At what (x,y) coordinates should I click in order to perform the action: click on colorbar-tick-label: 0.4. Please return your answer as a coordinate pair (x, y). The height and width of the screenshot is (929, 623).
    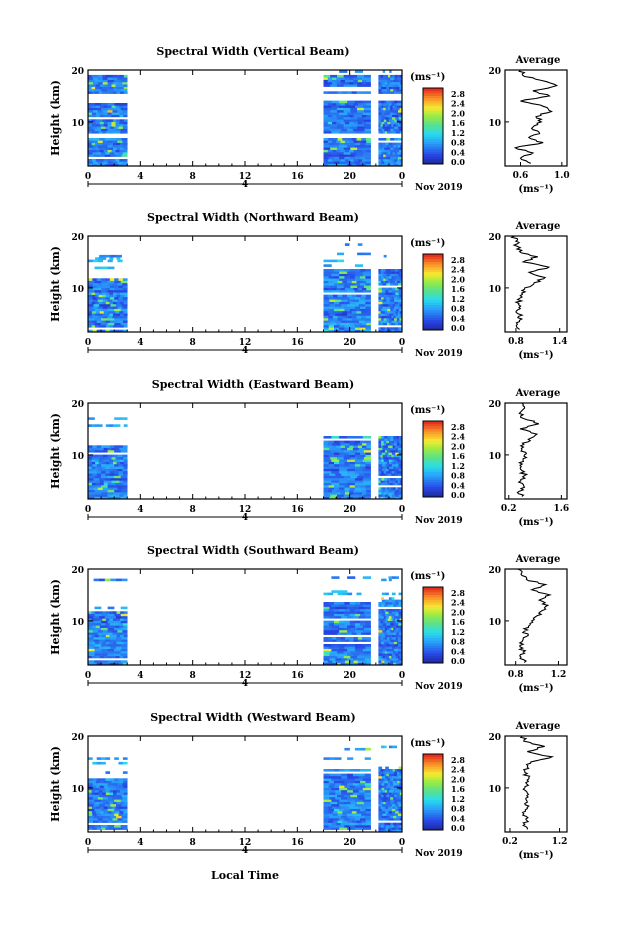
    Looking at the image, I should click on (458, 651).